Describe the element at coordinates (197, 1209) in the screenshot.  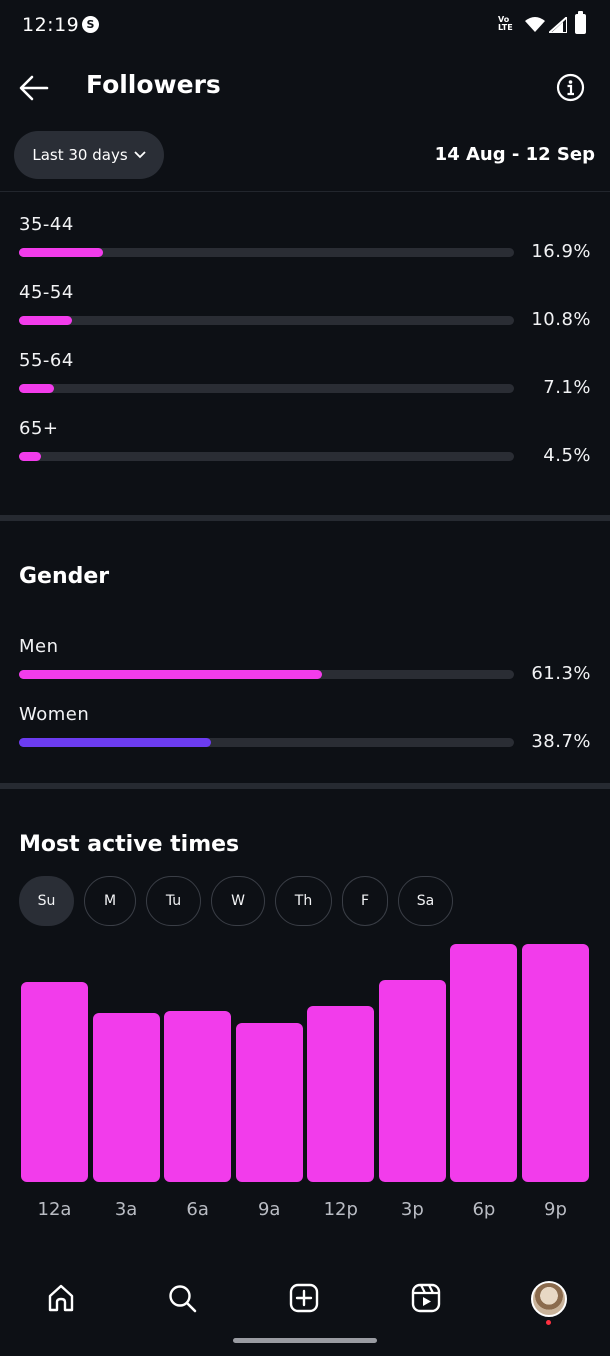
I see `chart-x-label: 6a` at that location.